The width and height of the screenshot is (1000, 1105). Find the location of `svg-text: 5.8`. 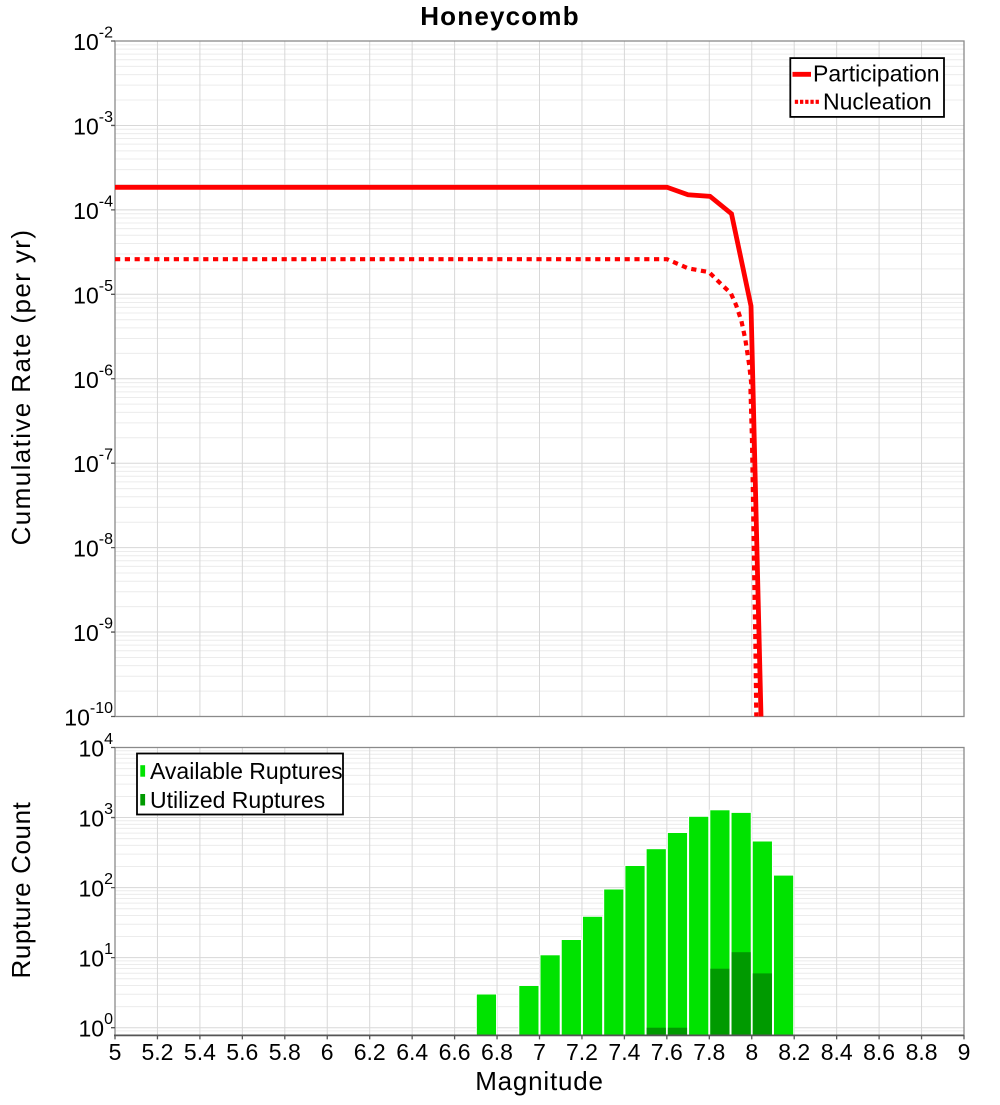

svg-text: 5.8 is located at coordinates (285, 1052).